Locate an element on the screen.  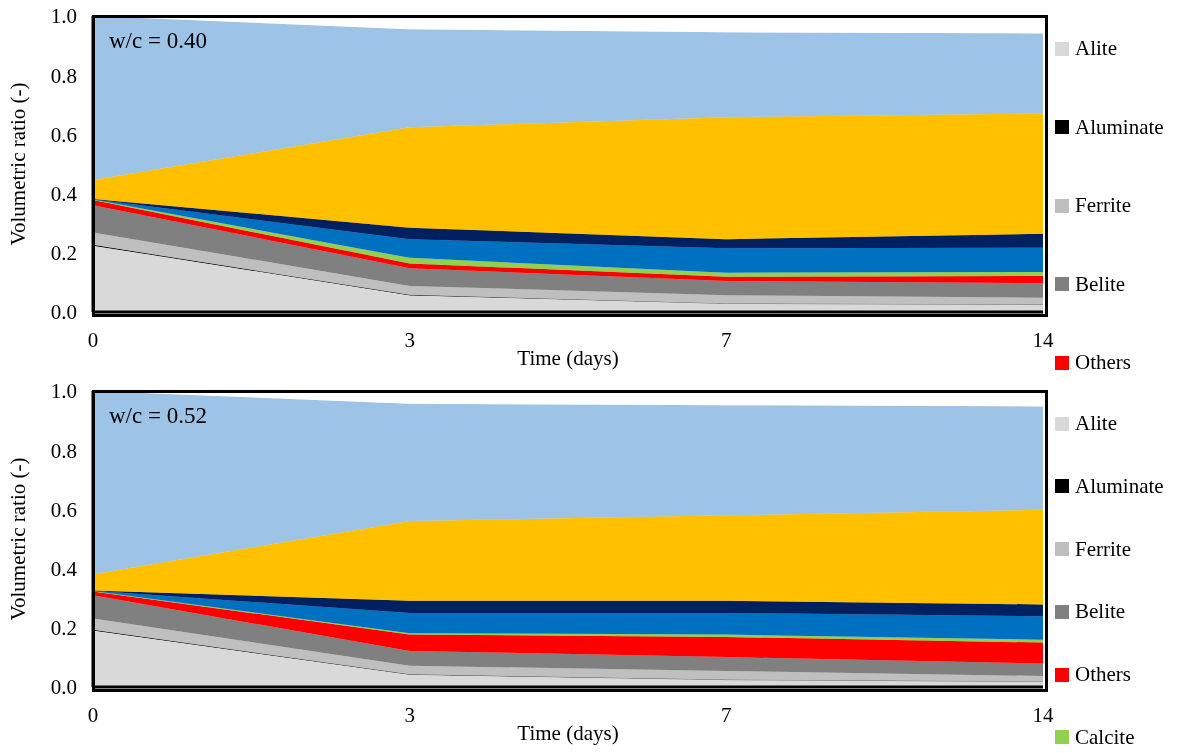
annotation: w/c = 0.40 is located at coordinates (158, 40).